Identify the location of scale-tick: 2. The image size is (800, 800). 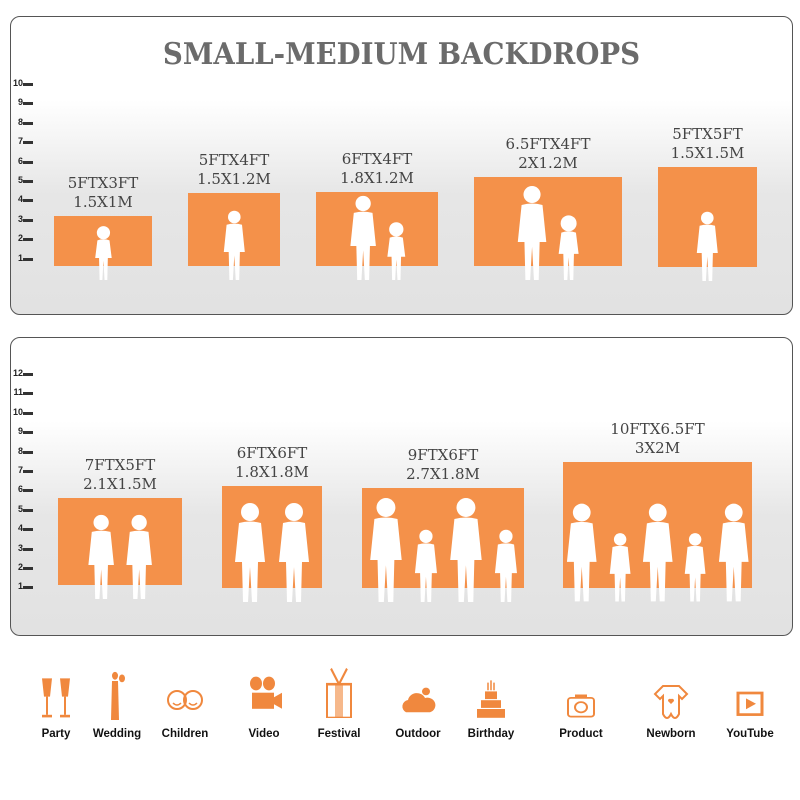
(23, 568).